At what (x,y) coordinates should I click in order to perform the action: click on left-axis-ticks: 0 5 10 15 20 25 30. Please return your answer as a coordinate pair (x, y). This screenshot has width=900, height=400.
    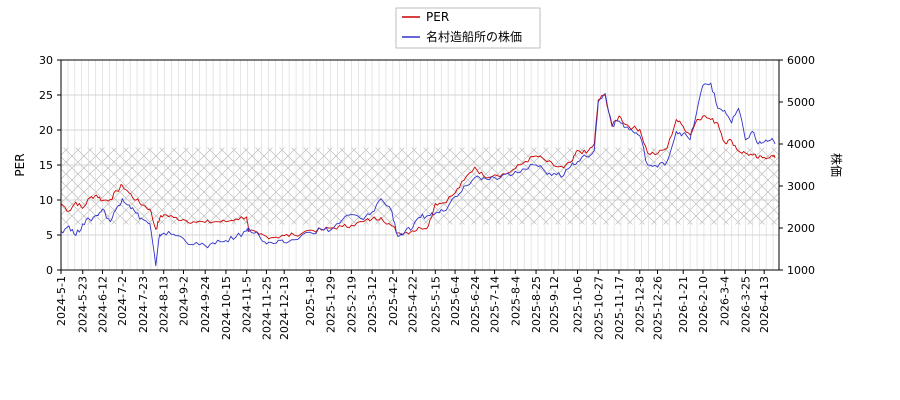
    Looking at the image, I should click on (50, 165).